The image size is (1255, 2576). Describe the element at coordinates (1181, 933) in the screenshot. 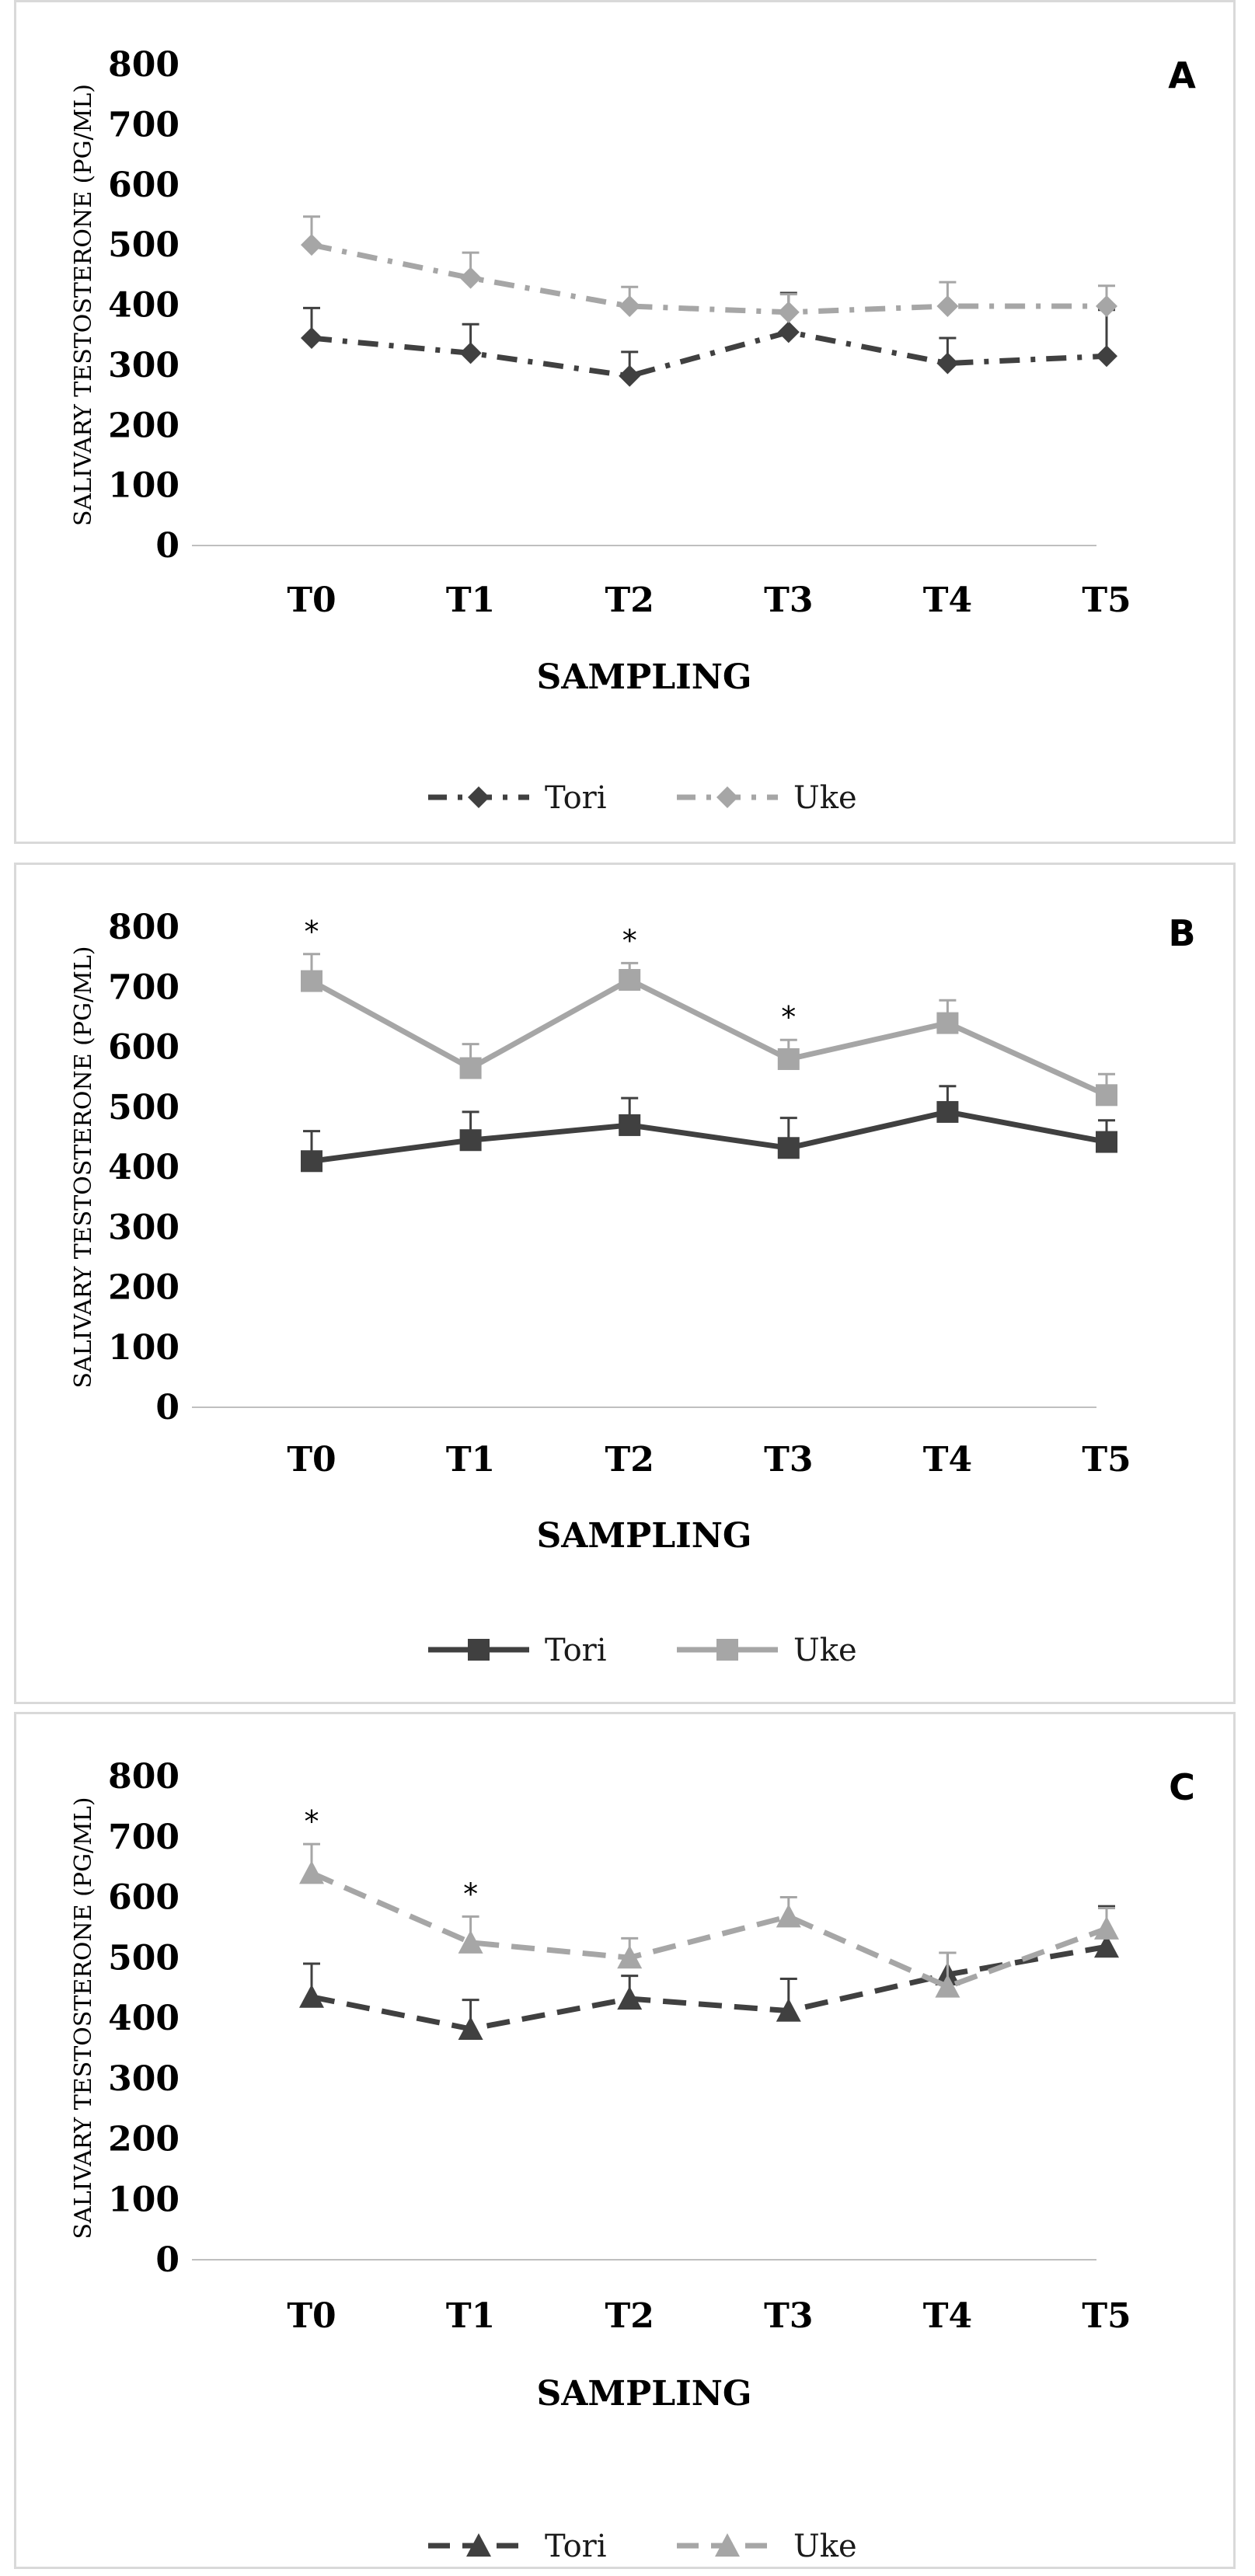

I see `panel-letter: B` at that location.